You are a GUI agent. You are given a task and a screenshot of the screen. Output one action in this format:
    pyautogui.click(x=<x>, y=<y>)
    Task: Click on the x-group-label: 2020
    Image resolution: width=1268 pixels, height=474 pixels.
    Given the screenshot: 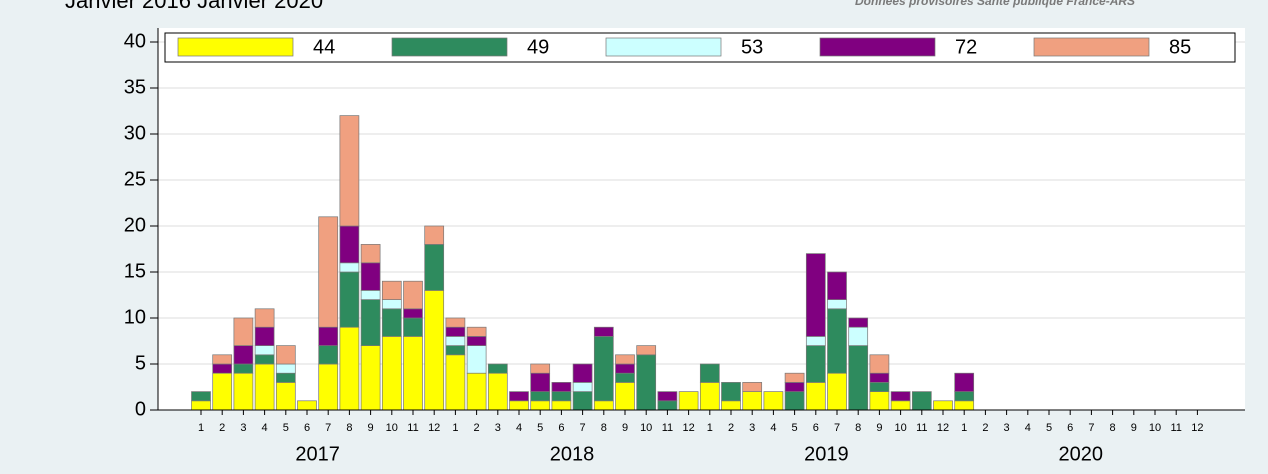 What is the action you would take?
    pyautogui.click(x=1081, y=454)
    